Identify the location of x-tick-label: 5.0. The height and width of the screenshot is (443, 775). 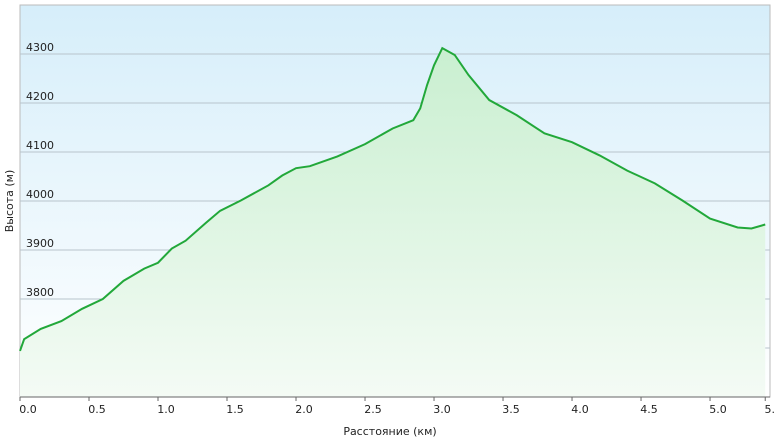
(718, 409).